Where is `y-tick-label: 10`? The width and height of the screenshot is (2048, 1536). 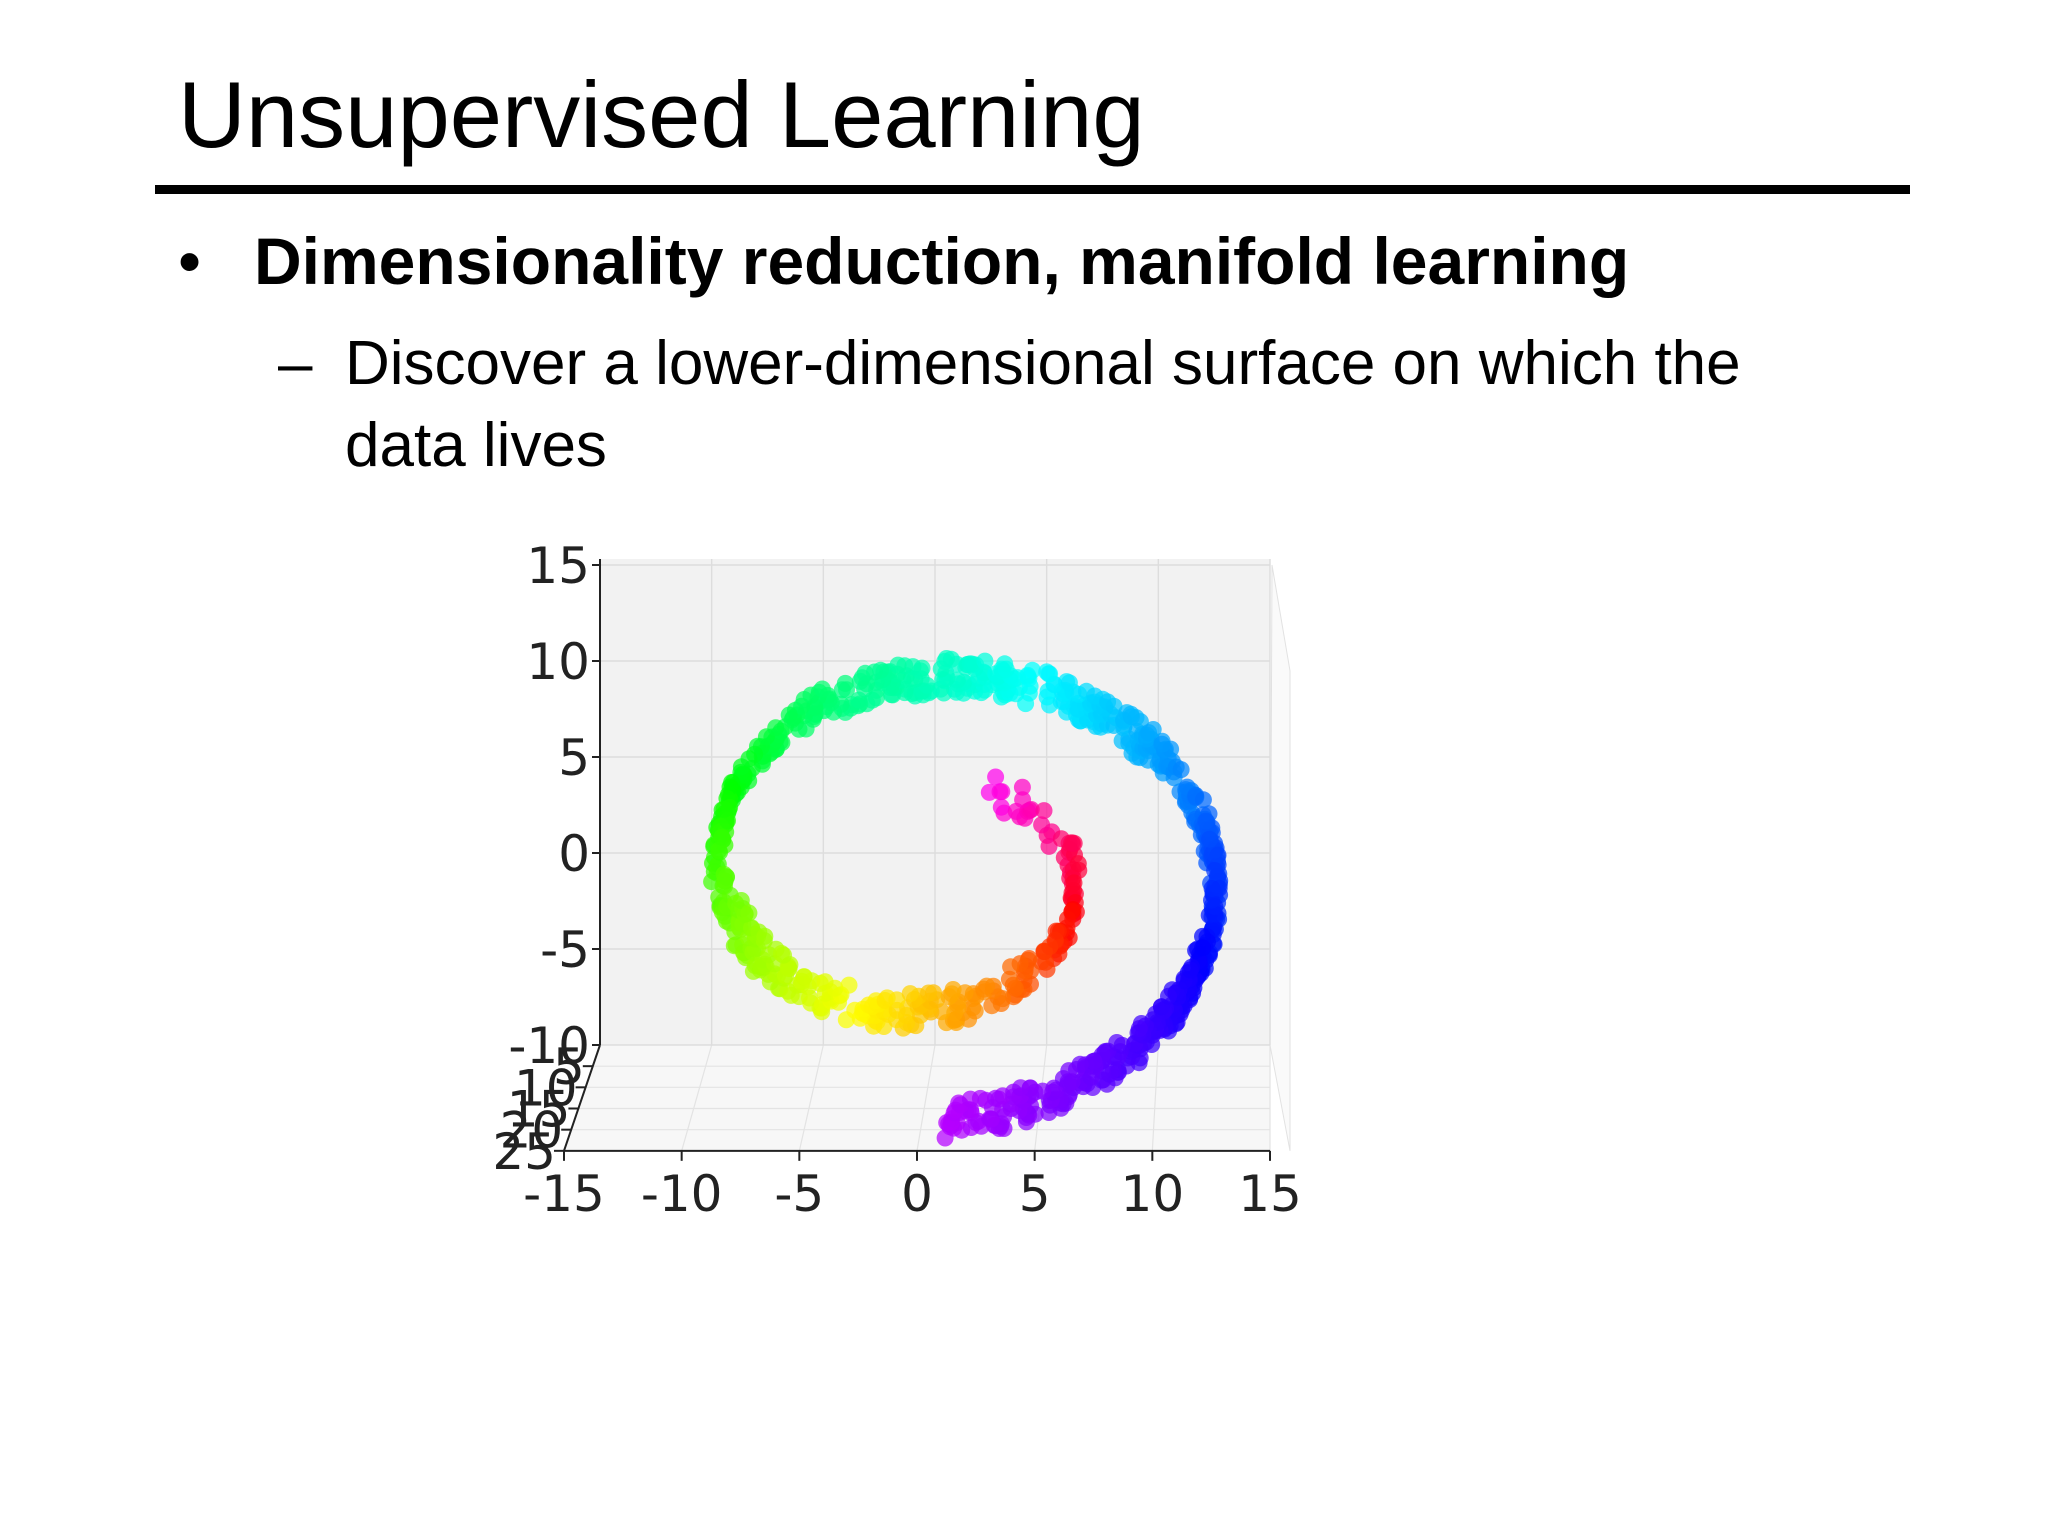 y-tick-label: 10 is located at coordinates (558, 662).